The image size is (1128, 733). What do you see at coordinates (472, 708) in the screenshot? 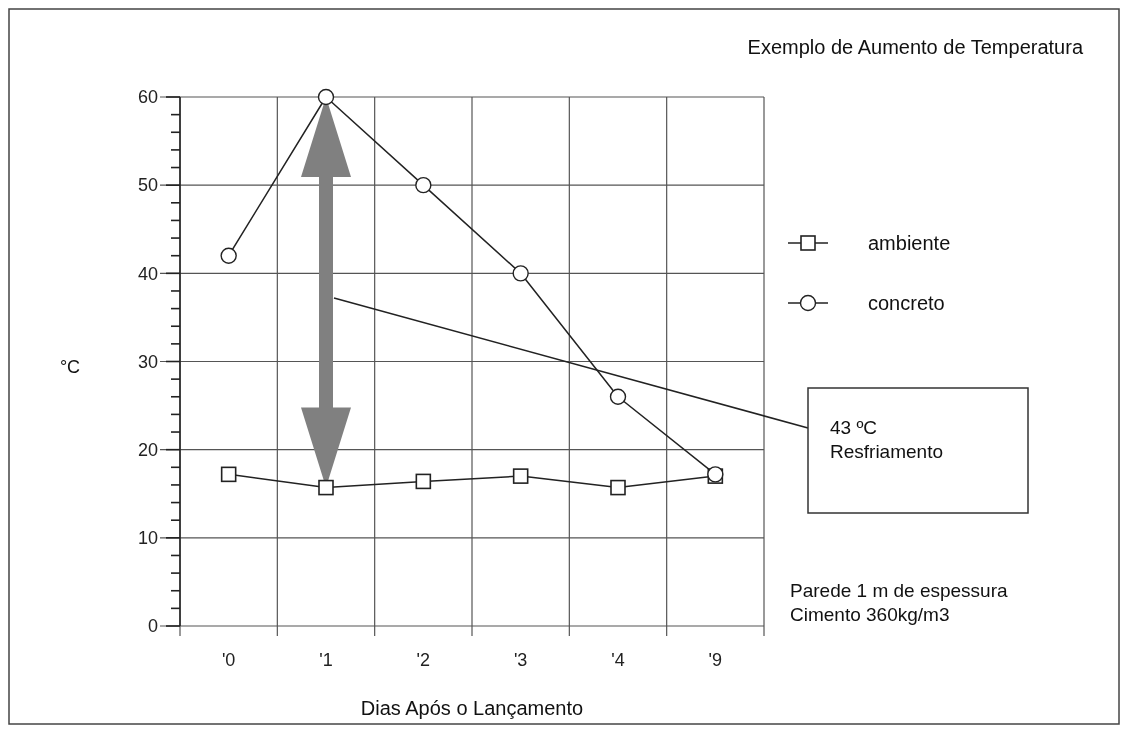
I see `x-axis-title: Dias Após o Lançamento` at bounding box center [472, 708].